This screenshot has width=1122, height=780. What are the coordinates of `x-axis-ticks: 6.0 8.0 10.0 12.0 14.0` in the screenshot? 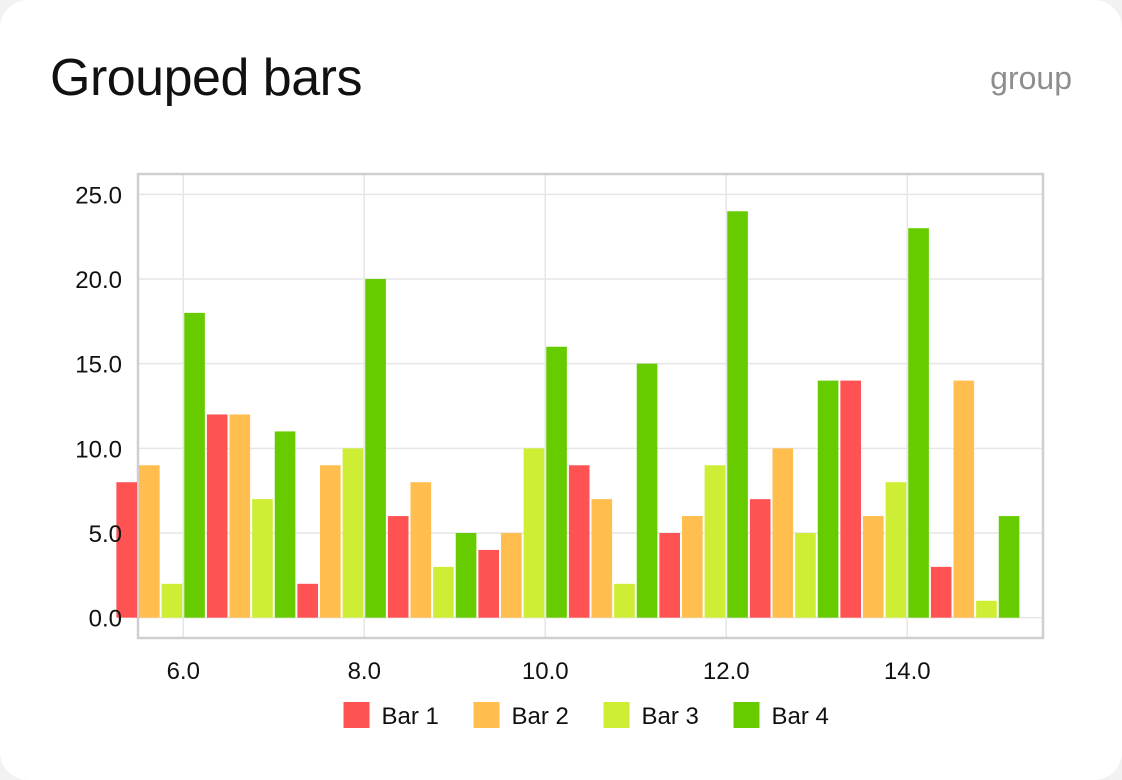 It's located at (549, 671).